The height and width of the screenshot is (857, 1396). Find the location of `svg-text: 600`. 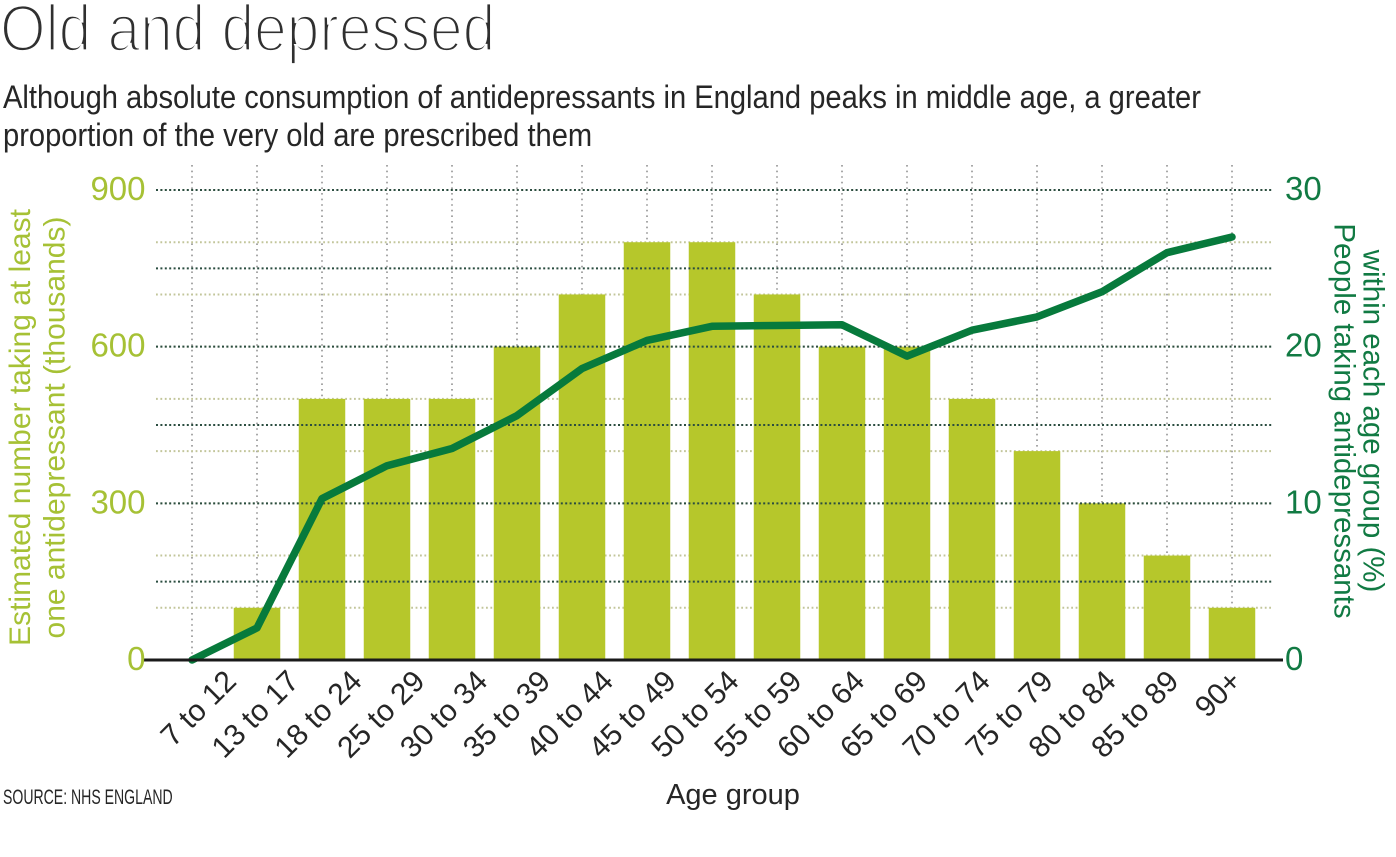

svg-text: 600 is located at coordinates (117, 345).